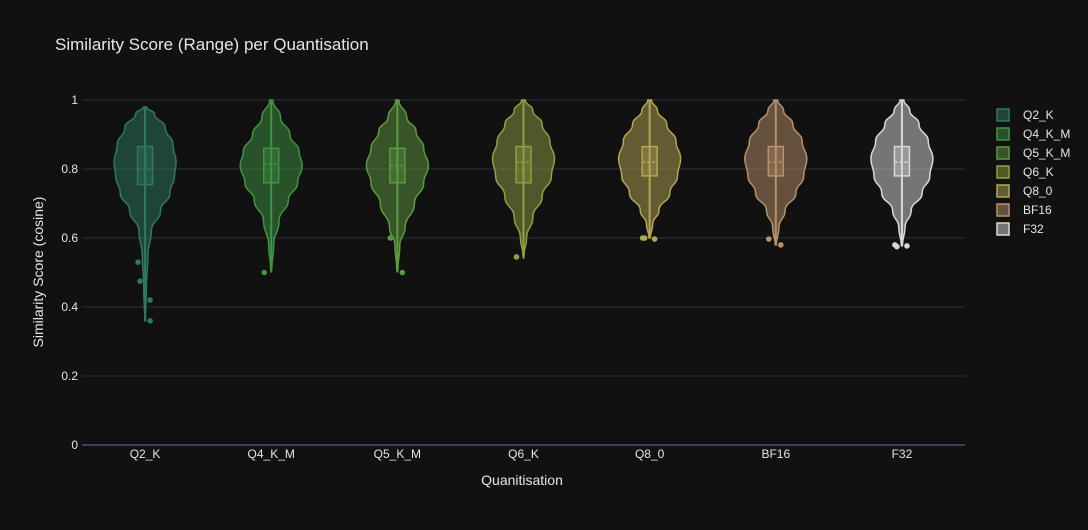  What do you see at coordinates (69, 272) in the screenshot?
I see `y-axis-ticks: 0 0.2 0.4 0.6 0.8 1` at bounding box center [69, 272].